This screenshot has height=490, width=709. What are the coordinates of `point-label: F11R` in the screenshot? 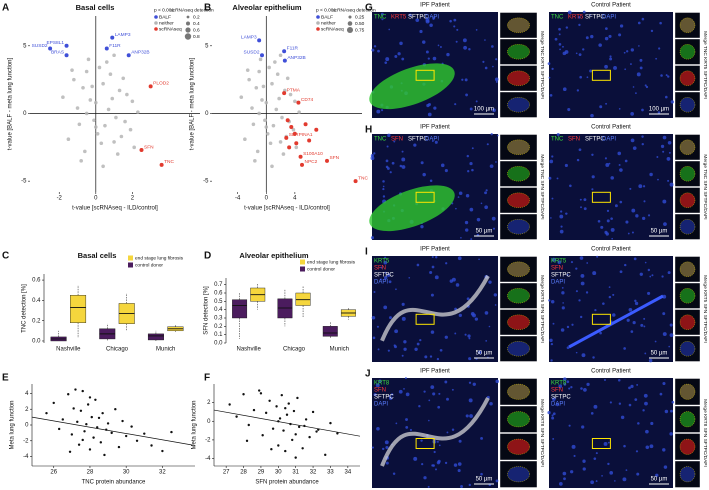 It's located at (293, 48).